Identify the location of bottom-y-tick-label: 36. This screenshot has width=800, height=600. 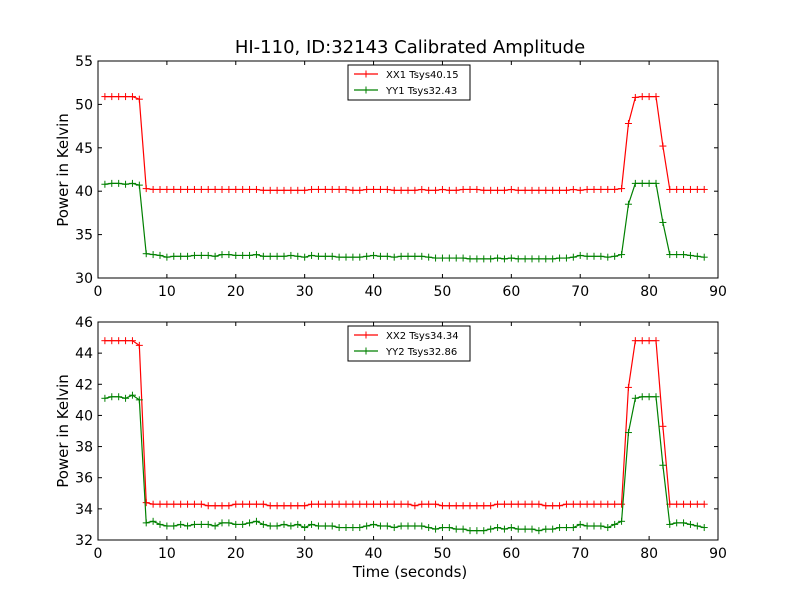
(84, 479).